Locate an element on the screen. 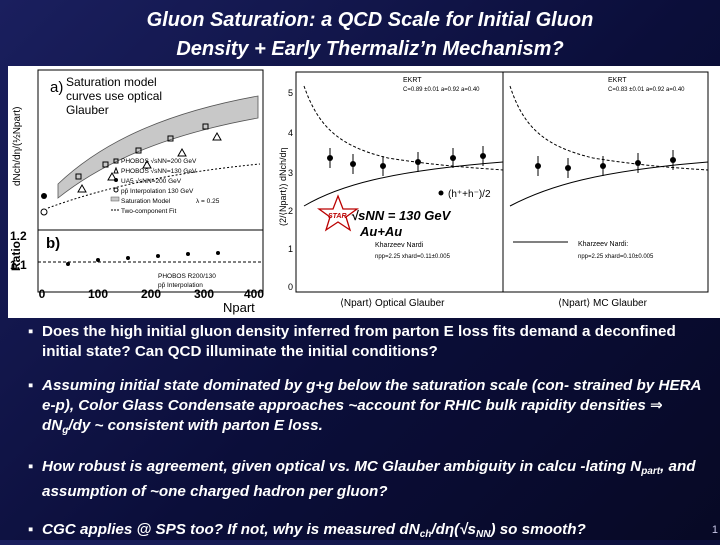  phobos-200-points is located at coordinates (142, 151).